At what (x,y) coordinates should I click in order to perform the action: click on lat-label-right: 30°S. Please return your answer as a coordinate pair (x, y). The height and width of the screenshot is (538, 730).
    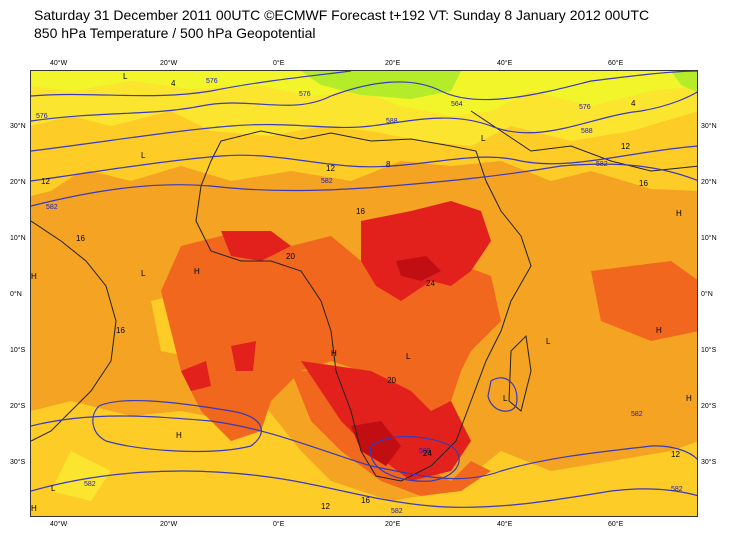
    Looking at the image, I should click on (708, 462).